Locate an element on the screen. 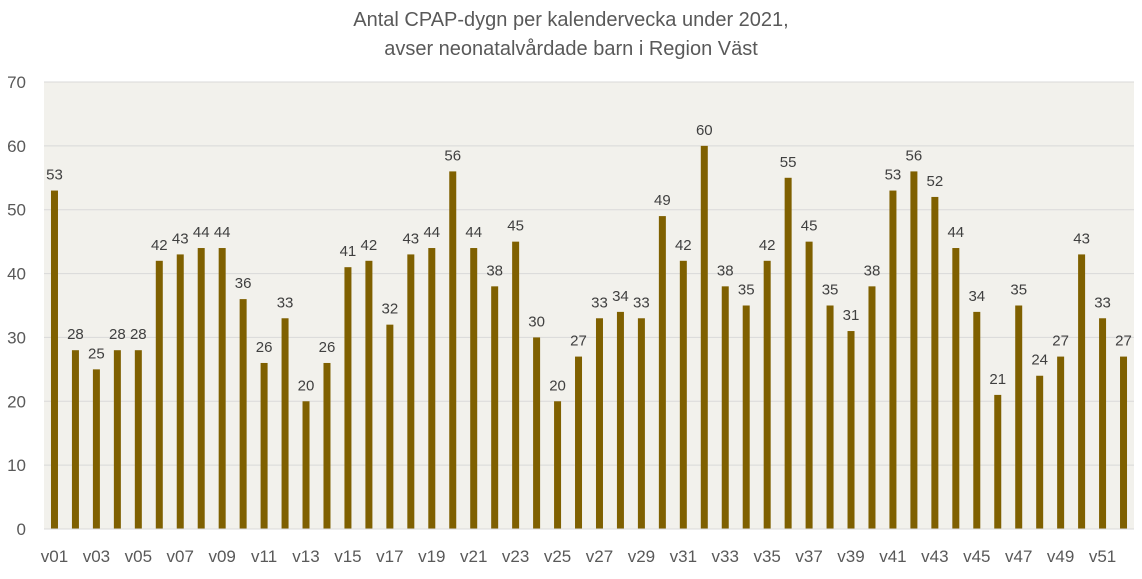  x-tick-label-v01: v01 is located at coordinates (54, 556).